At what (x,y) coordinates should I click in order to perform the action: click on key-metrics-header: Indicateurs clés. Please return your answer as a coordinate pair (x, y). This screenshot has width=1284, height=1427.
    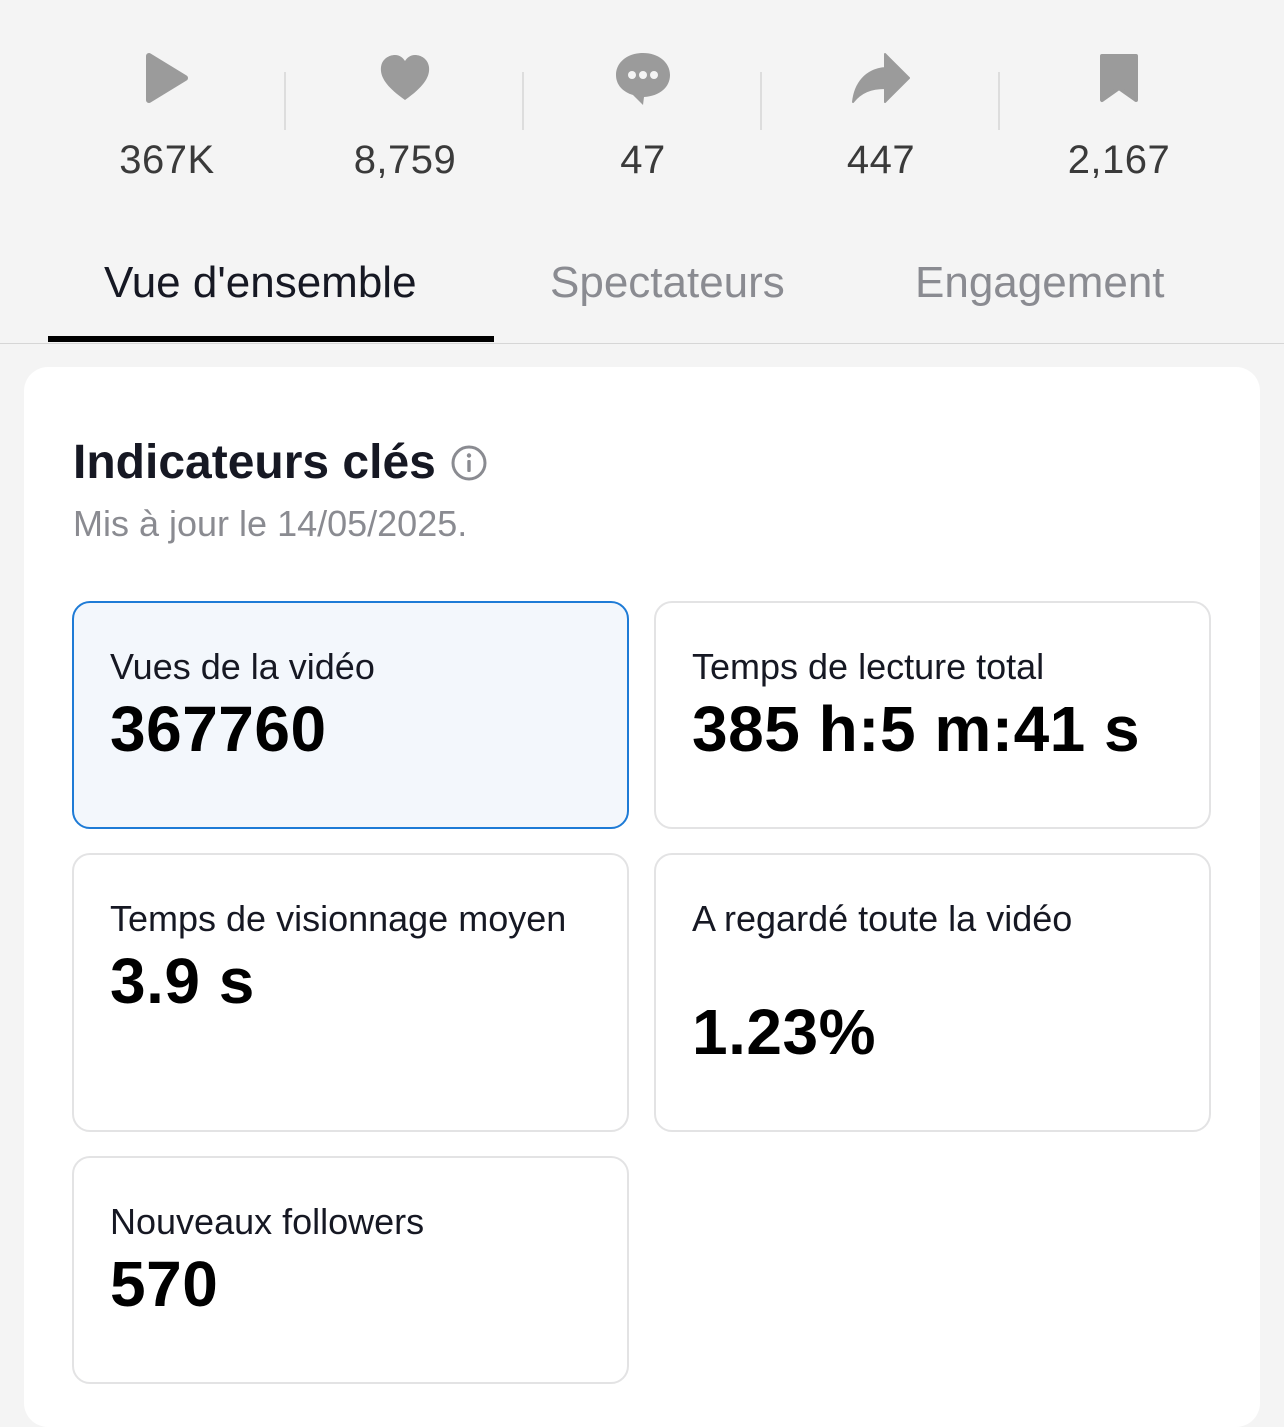
    Looking at the image, I should click on (280, 462).